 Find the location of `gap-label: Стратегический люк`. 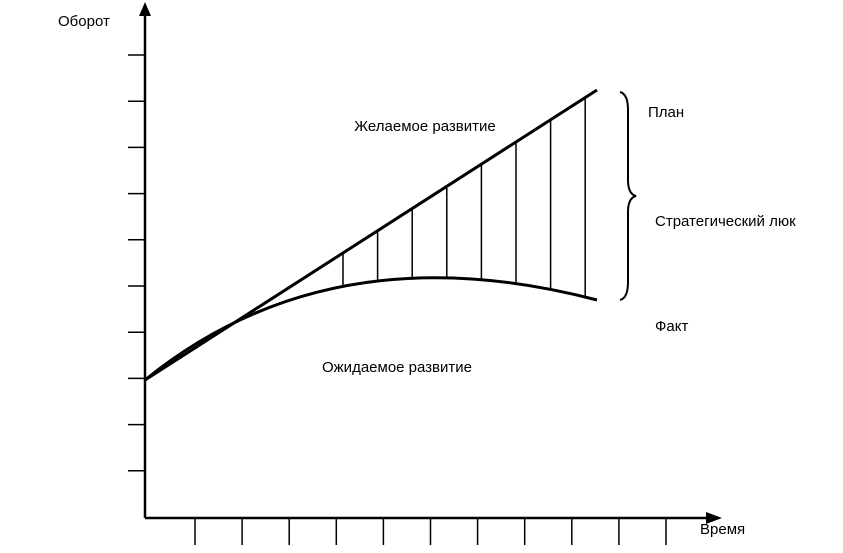

gap-label: Стратегический люк is located at coordinates (725, 221).